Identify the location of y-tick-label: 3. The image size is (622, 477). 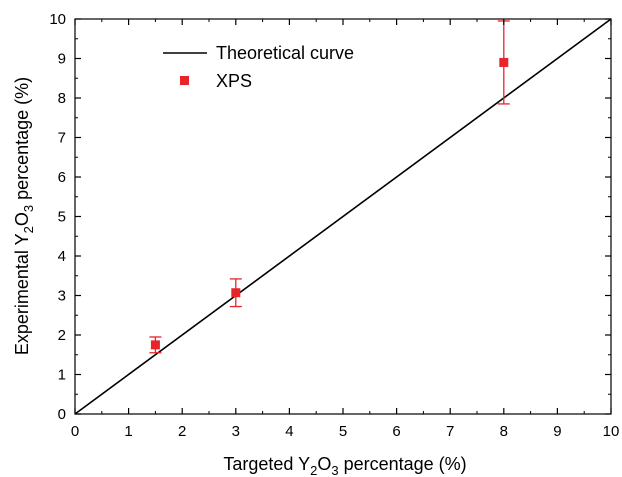
(62, 296).